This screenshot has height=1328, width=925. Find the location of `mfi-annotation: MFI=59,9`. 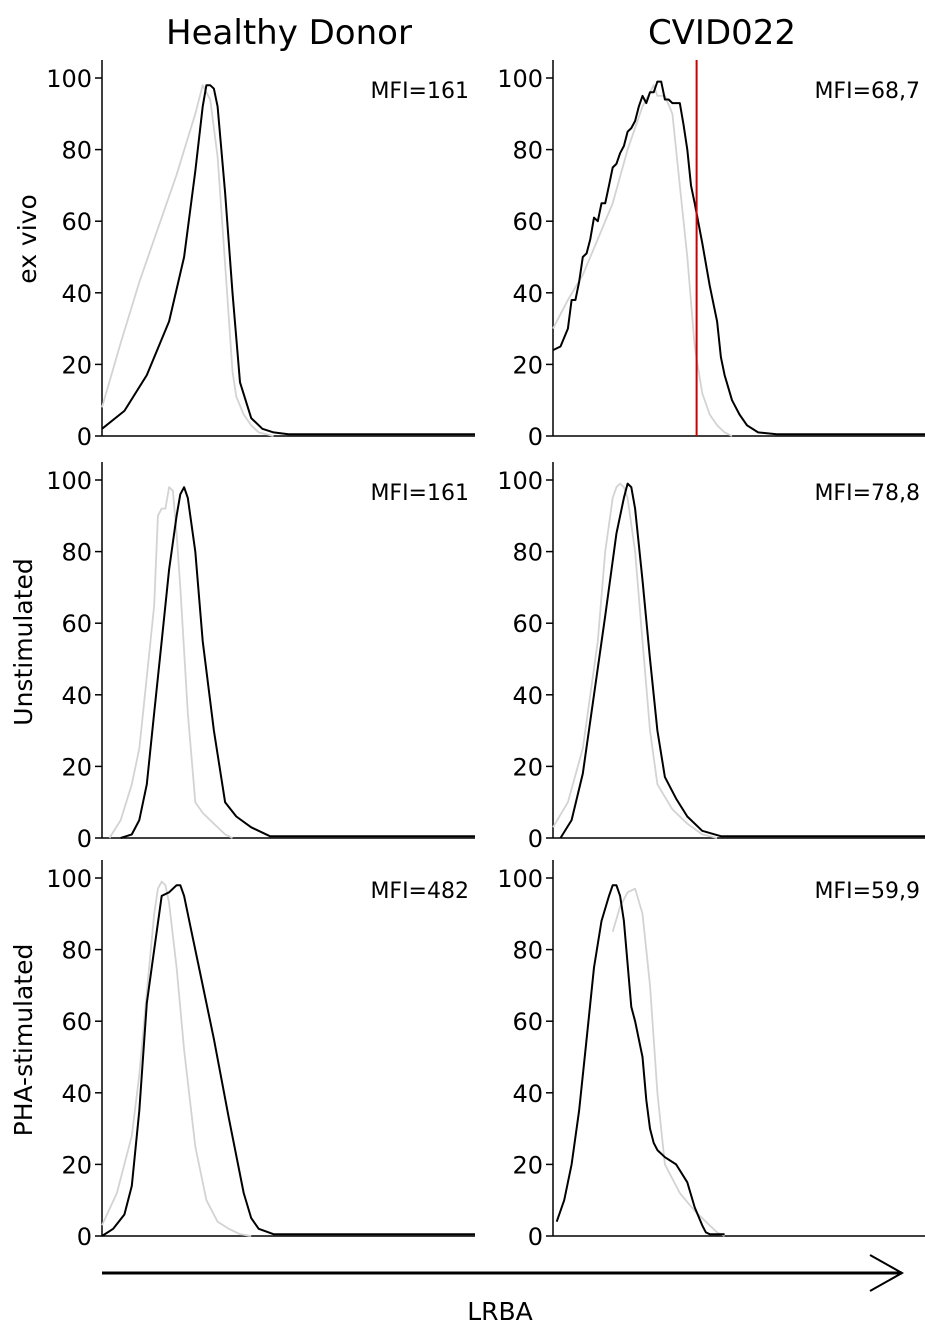

mfi-annotation: MFI=59,9 is located at coordinates (867, 891).